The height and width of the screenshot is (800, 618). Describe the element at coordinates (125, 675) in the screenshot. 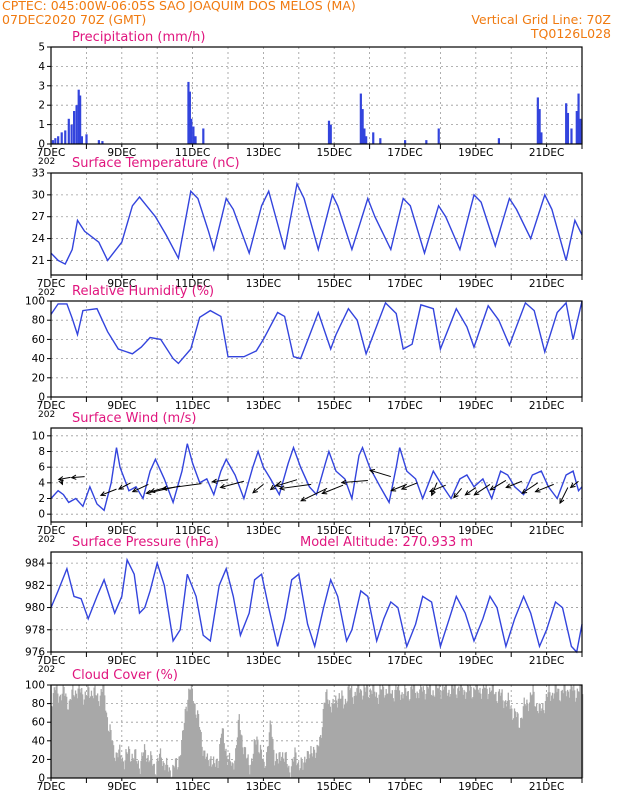

I see `cloud-cover-title: Cloud Cover (%)` at that location.